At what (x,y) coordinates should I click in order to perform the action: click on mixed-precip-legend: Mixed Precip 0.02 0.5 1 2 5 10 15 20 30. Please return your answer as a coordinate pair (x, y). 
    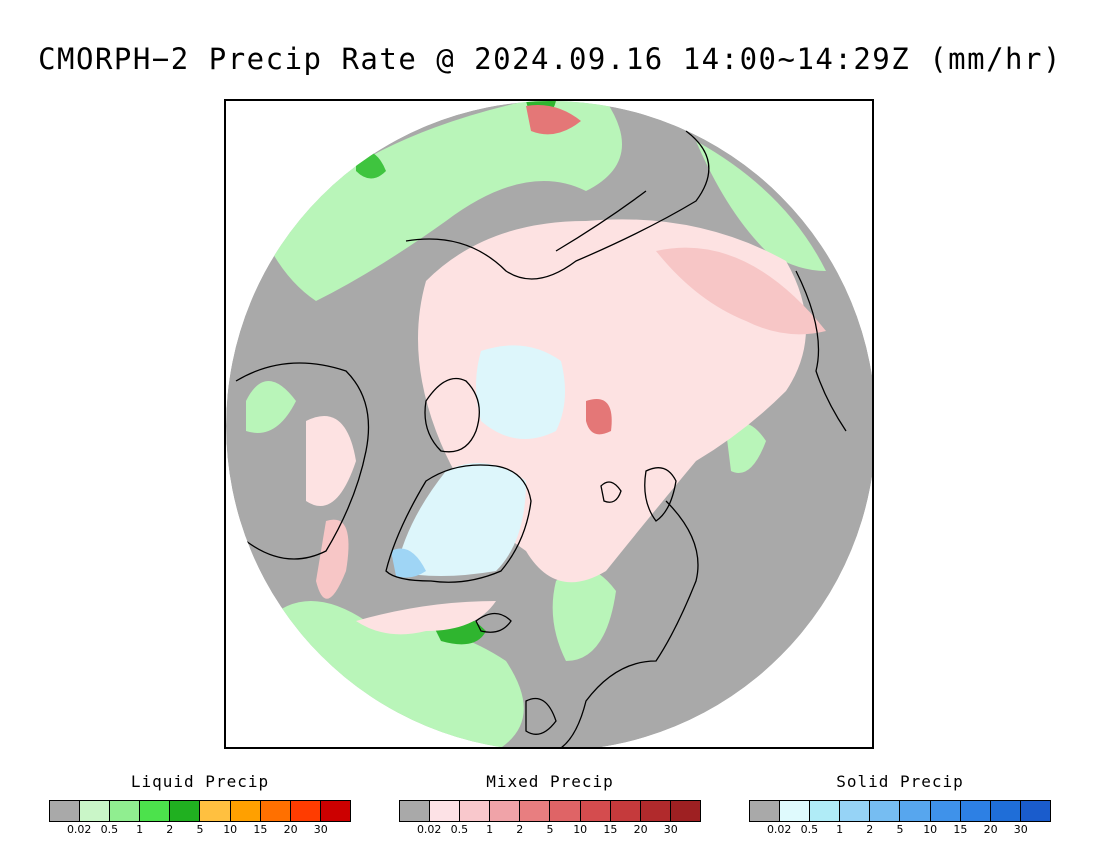
    Looking at the image, I should click on (550, 804).